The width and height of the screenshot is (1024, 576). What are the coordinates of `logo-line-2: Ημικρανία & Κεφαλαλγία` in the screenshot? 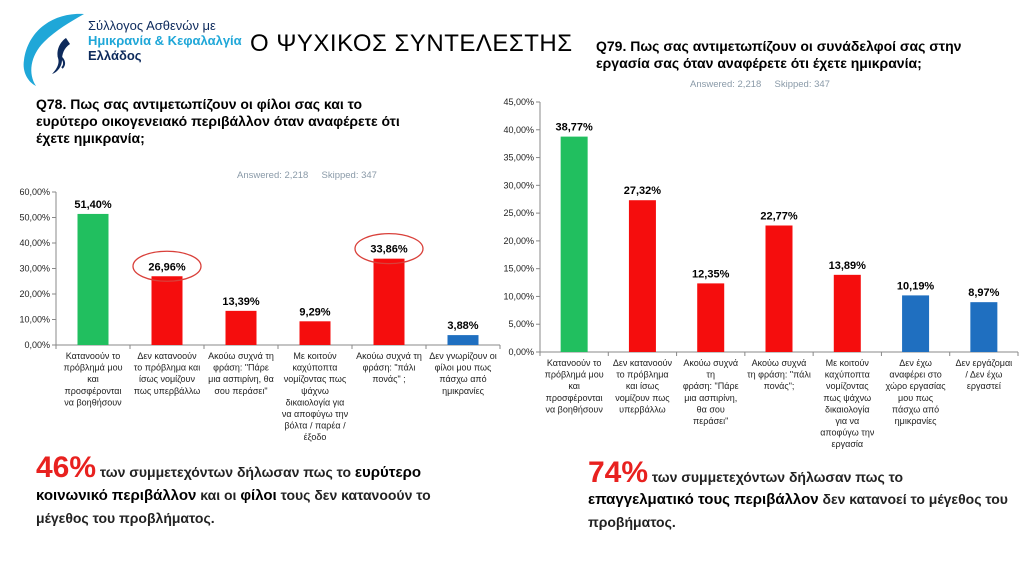 It's located at (165, 40).